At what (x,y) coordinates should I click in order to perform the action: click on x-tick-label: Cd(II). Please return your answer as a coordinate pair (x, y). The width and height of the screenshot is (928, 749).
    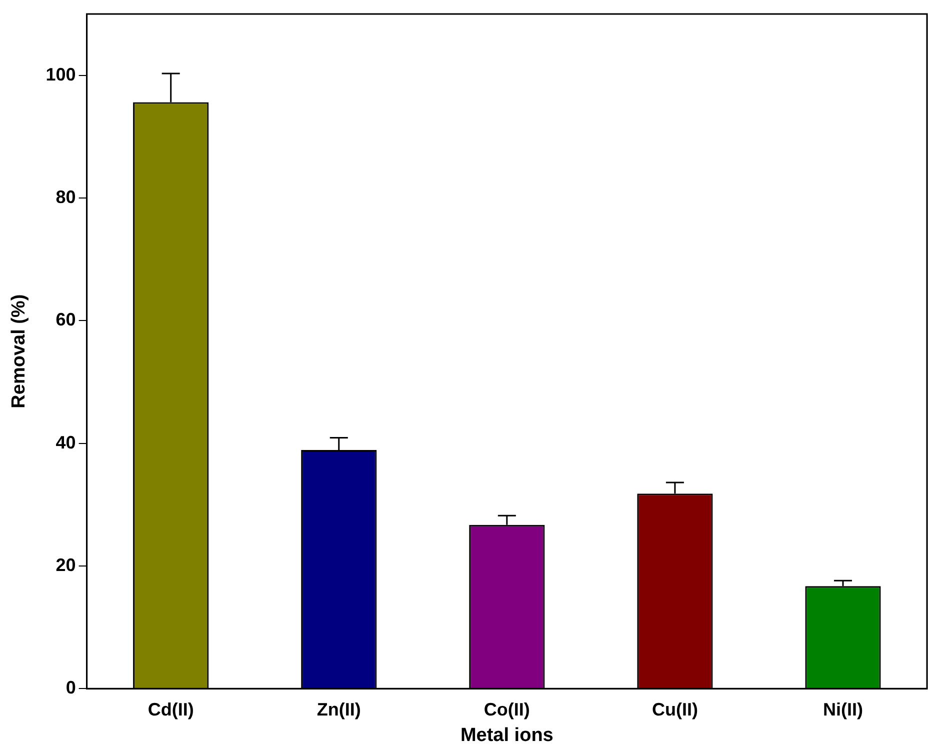
    Looking at the image, I should click on (171, 709).